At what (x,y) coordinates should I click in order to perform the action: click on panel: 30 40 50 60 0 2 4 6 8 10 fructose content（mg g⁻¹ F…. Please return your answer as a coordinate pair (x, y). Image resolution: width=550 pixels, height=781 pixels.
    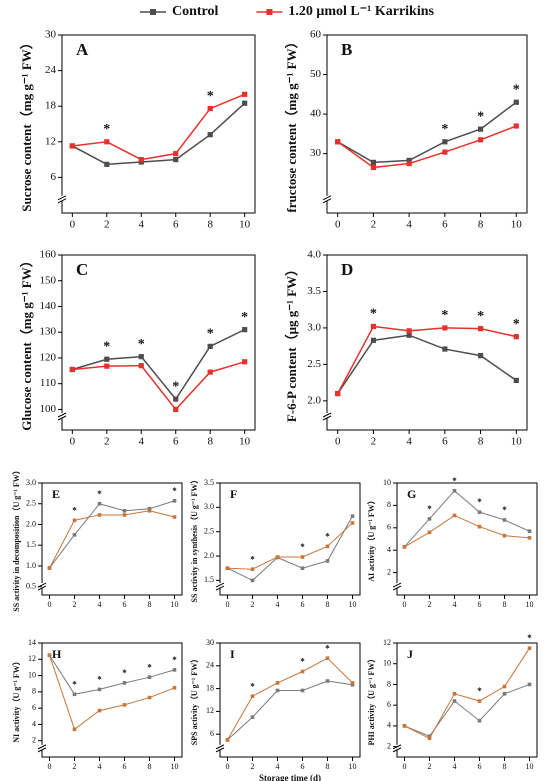
    Looking at the image, I should click on (406, 130).